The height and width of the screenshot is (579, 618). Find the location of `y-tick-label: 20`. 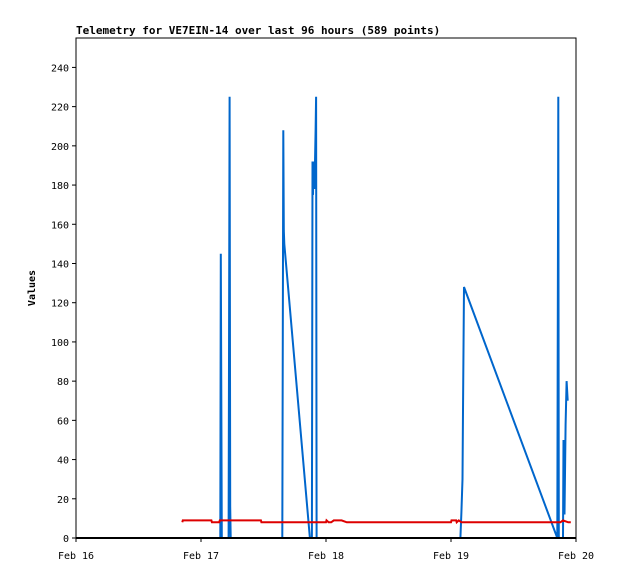

y-tick-label: 20 is located at coordinates (63, 500).